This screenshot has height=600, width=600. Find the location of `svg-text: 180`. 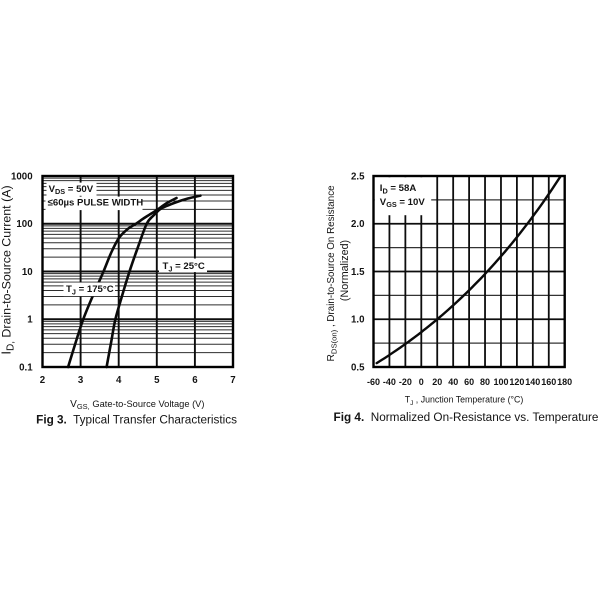

svg-text: 180 is located at coordinates (564, 382).